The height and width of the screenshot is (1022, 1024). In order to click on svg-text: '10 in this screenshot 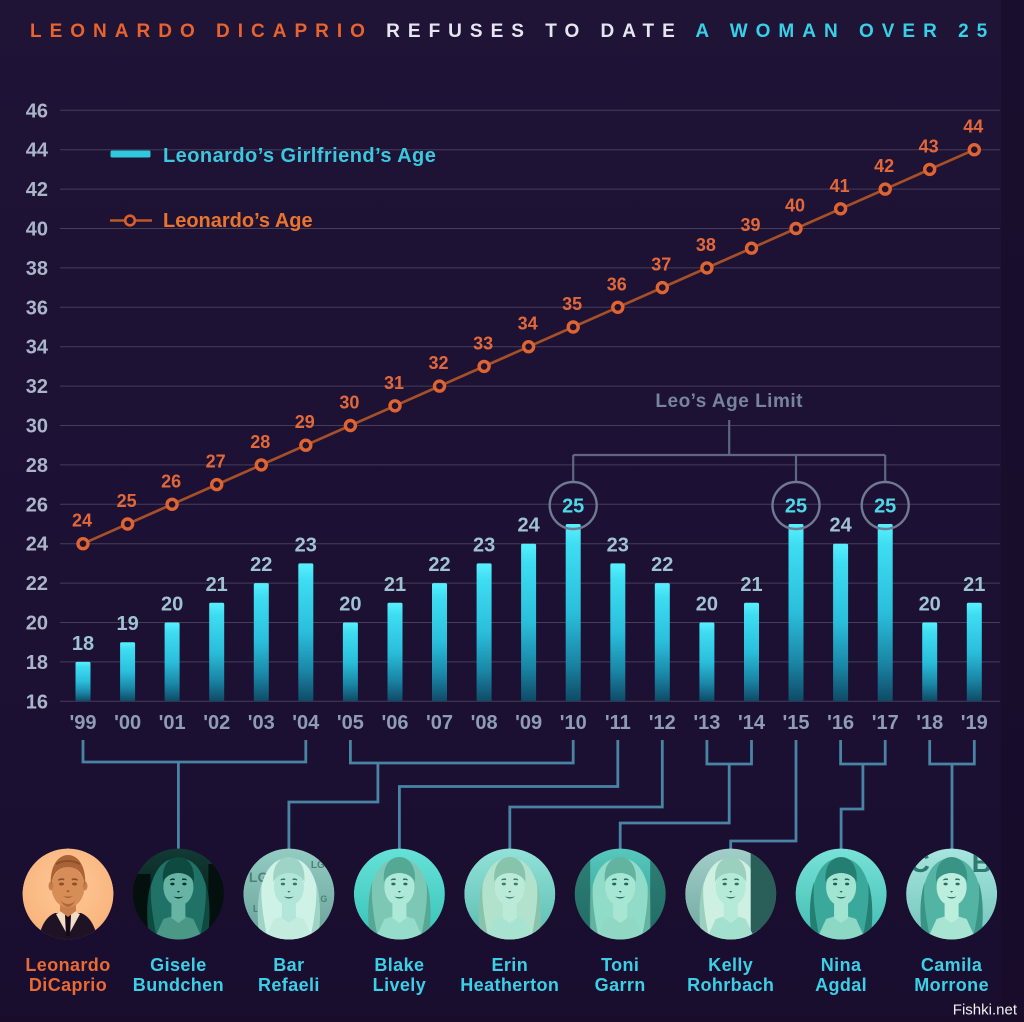, I will do `click(573, 723)`.